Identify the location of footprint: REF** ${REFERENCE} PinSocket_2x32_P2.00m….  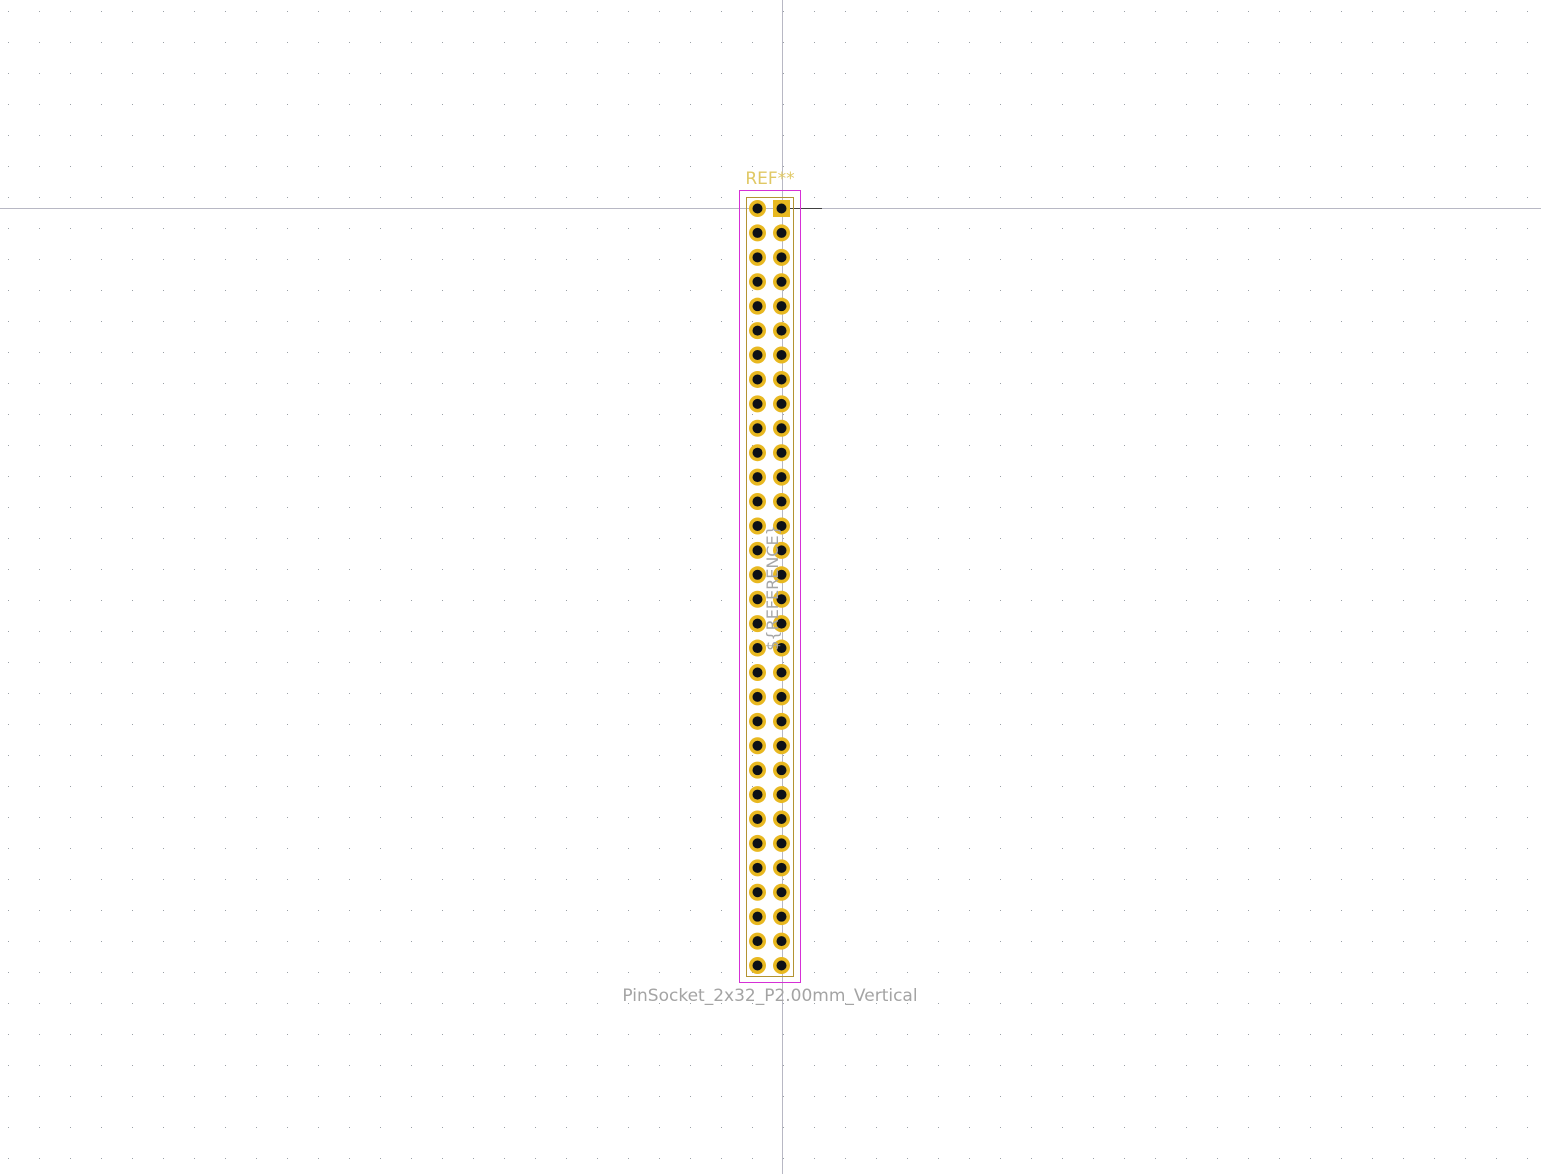
(769, 587).